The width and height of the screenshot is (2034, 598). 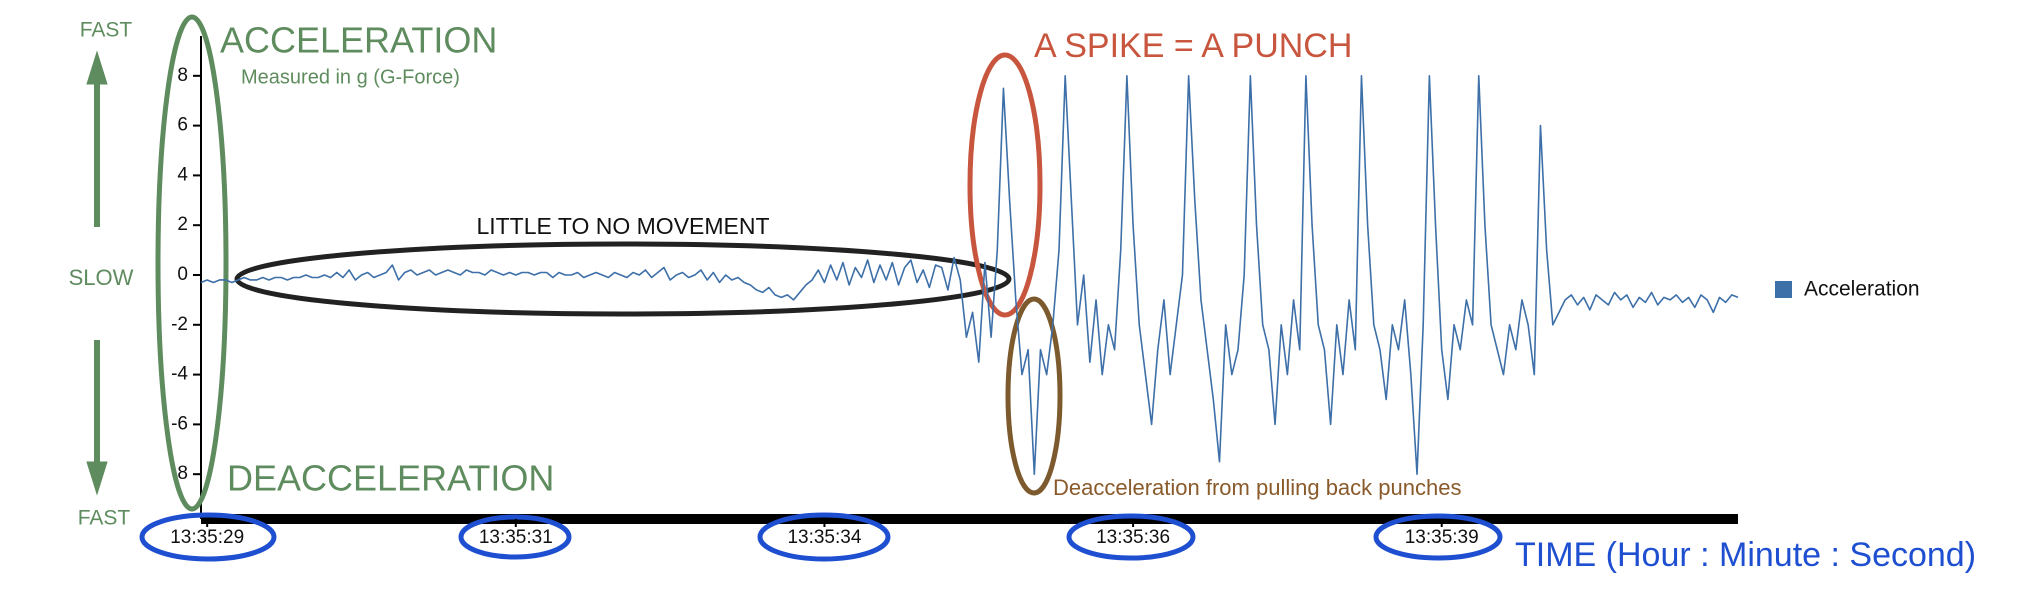 I want to click on y-tick-label: 4, so click(x=182, y=174).